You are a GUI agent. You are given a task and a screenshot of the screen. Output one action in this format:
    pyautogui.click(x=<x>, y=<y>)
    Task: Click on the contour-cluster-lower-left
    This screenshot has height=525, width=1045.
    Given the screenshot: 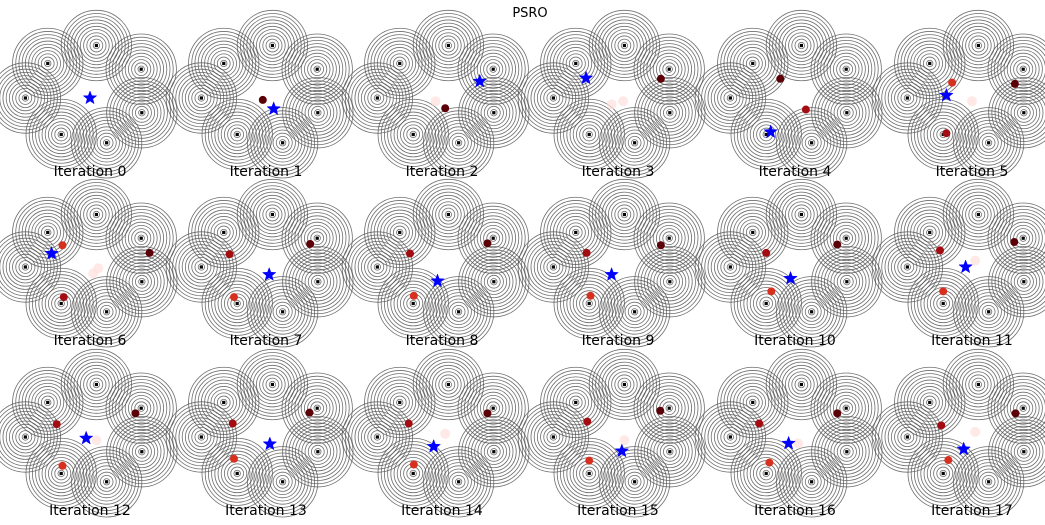 What is the action you would take?
    pyautogui.click(x=943, y=473)
    